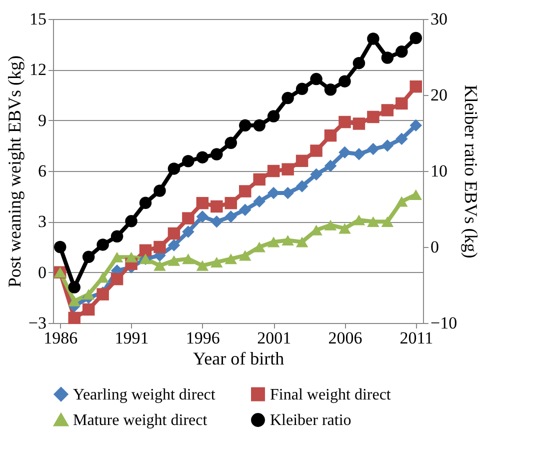 The height and width of the screenshot is (457, 550). Describe the element at coordinates (439, 171) in the screenshot. I see `y2-tick-label: 10` at that location.